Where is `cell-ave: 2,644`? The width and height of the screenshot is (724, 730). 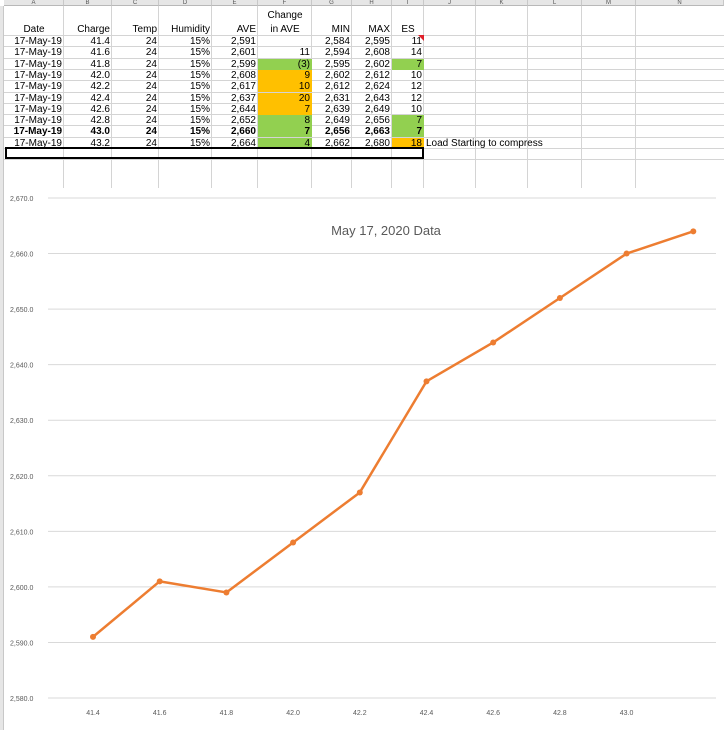
cell-ave: 2,644 is located at coordinates (243, 109).